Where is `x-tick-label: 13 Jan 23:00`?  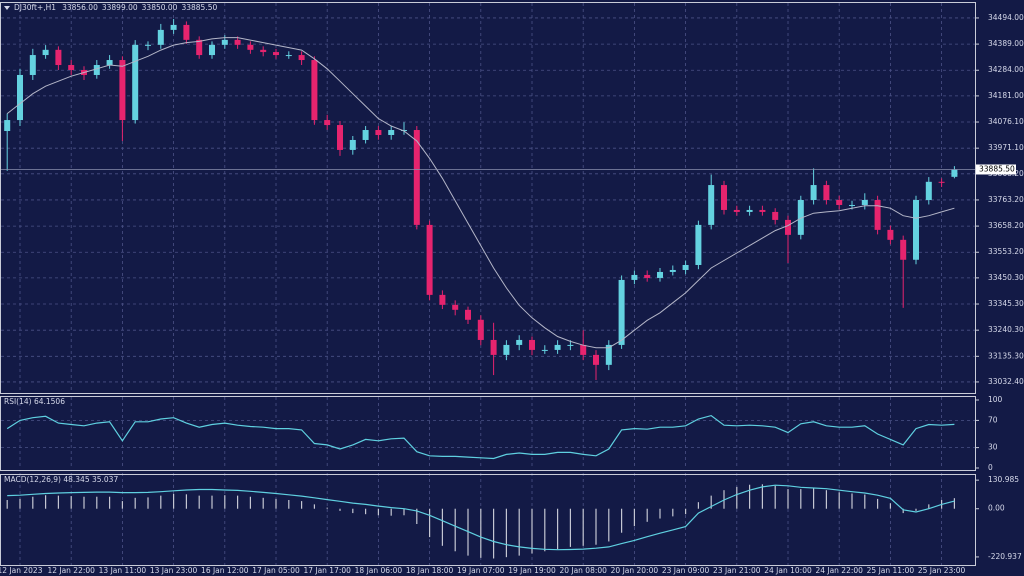 x-tick-label: 13 Jan 23:00 is located at coordinates (174, 570).